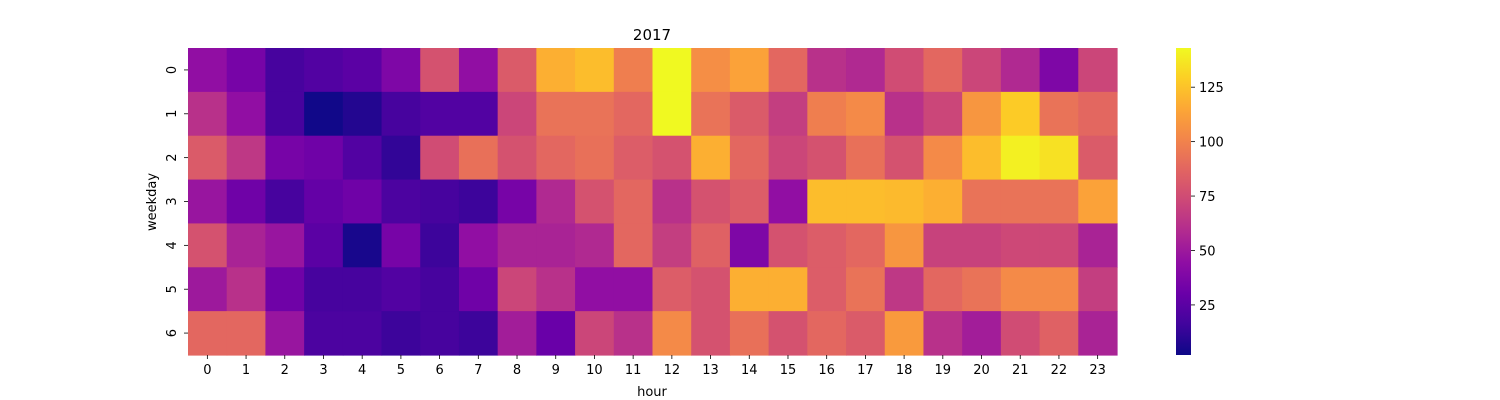  What do you see at coordinates (788, 370) in the screenshot?
I see `x-tick-label-15: 15` at bounding box center [788, 370].